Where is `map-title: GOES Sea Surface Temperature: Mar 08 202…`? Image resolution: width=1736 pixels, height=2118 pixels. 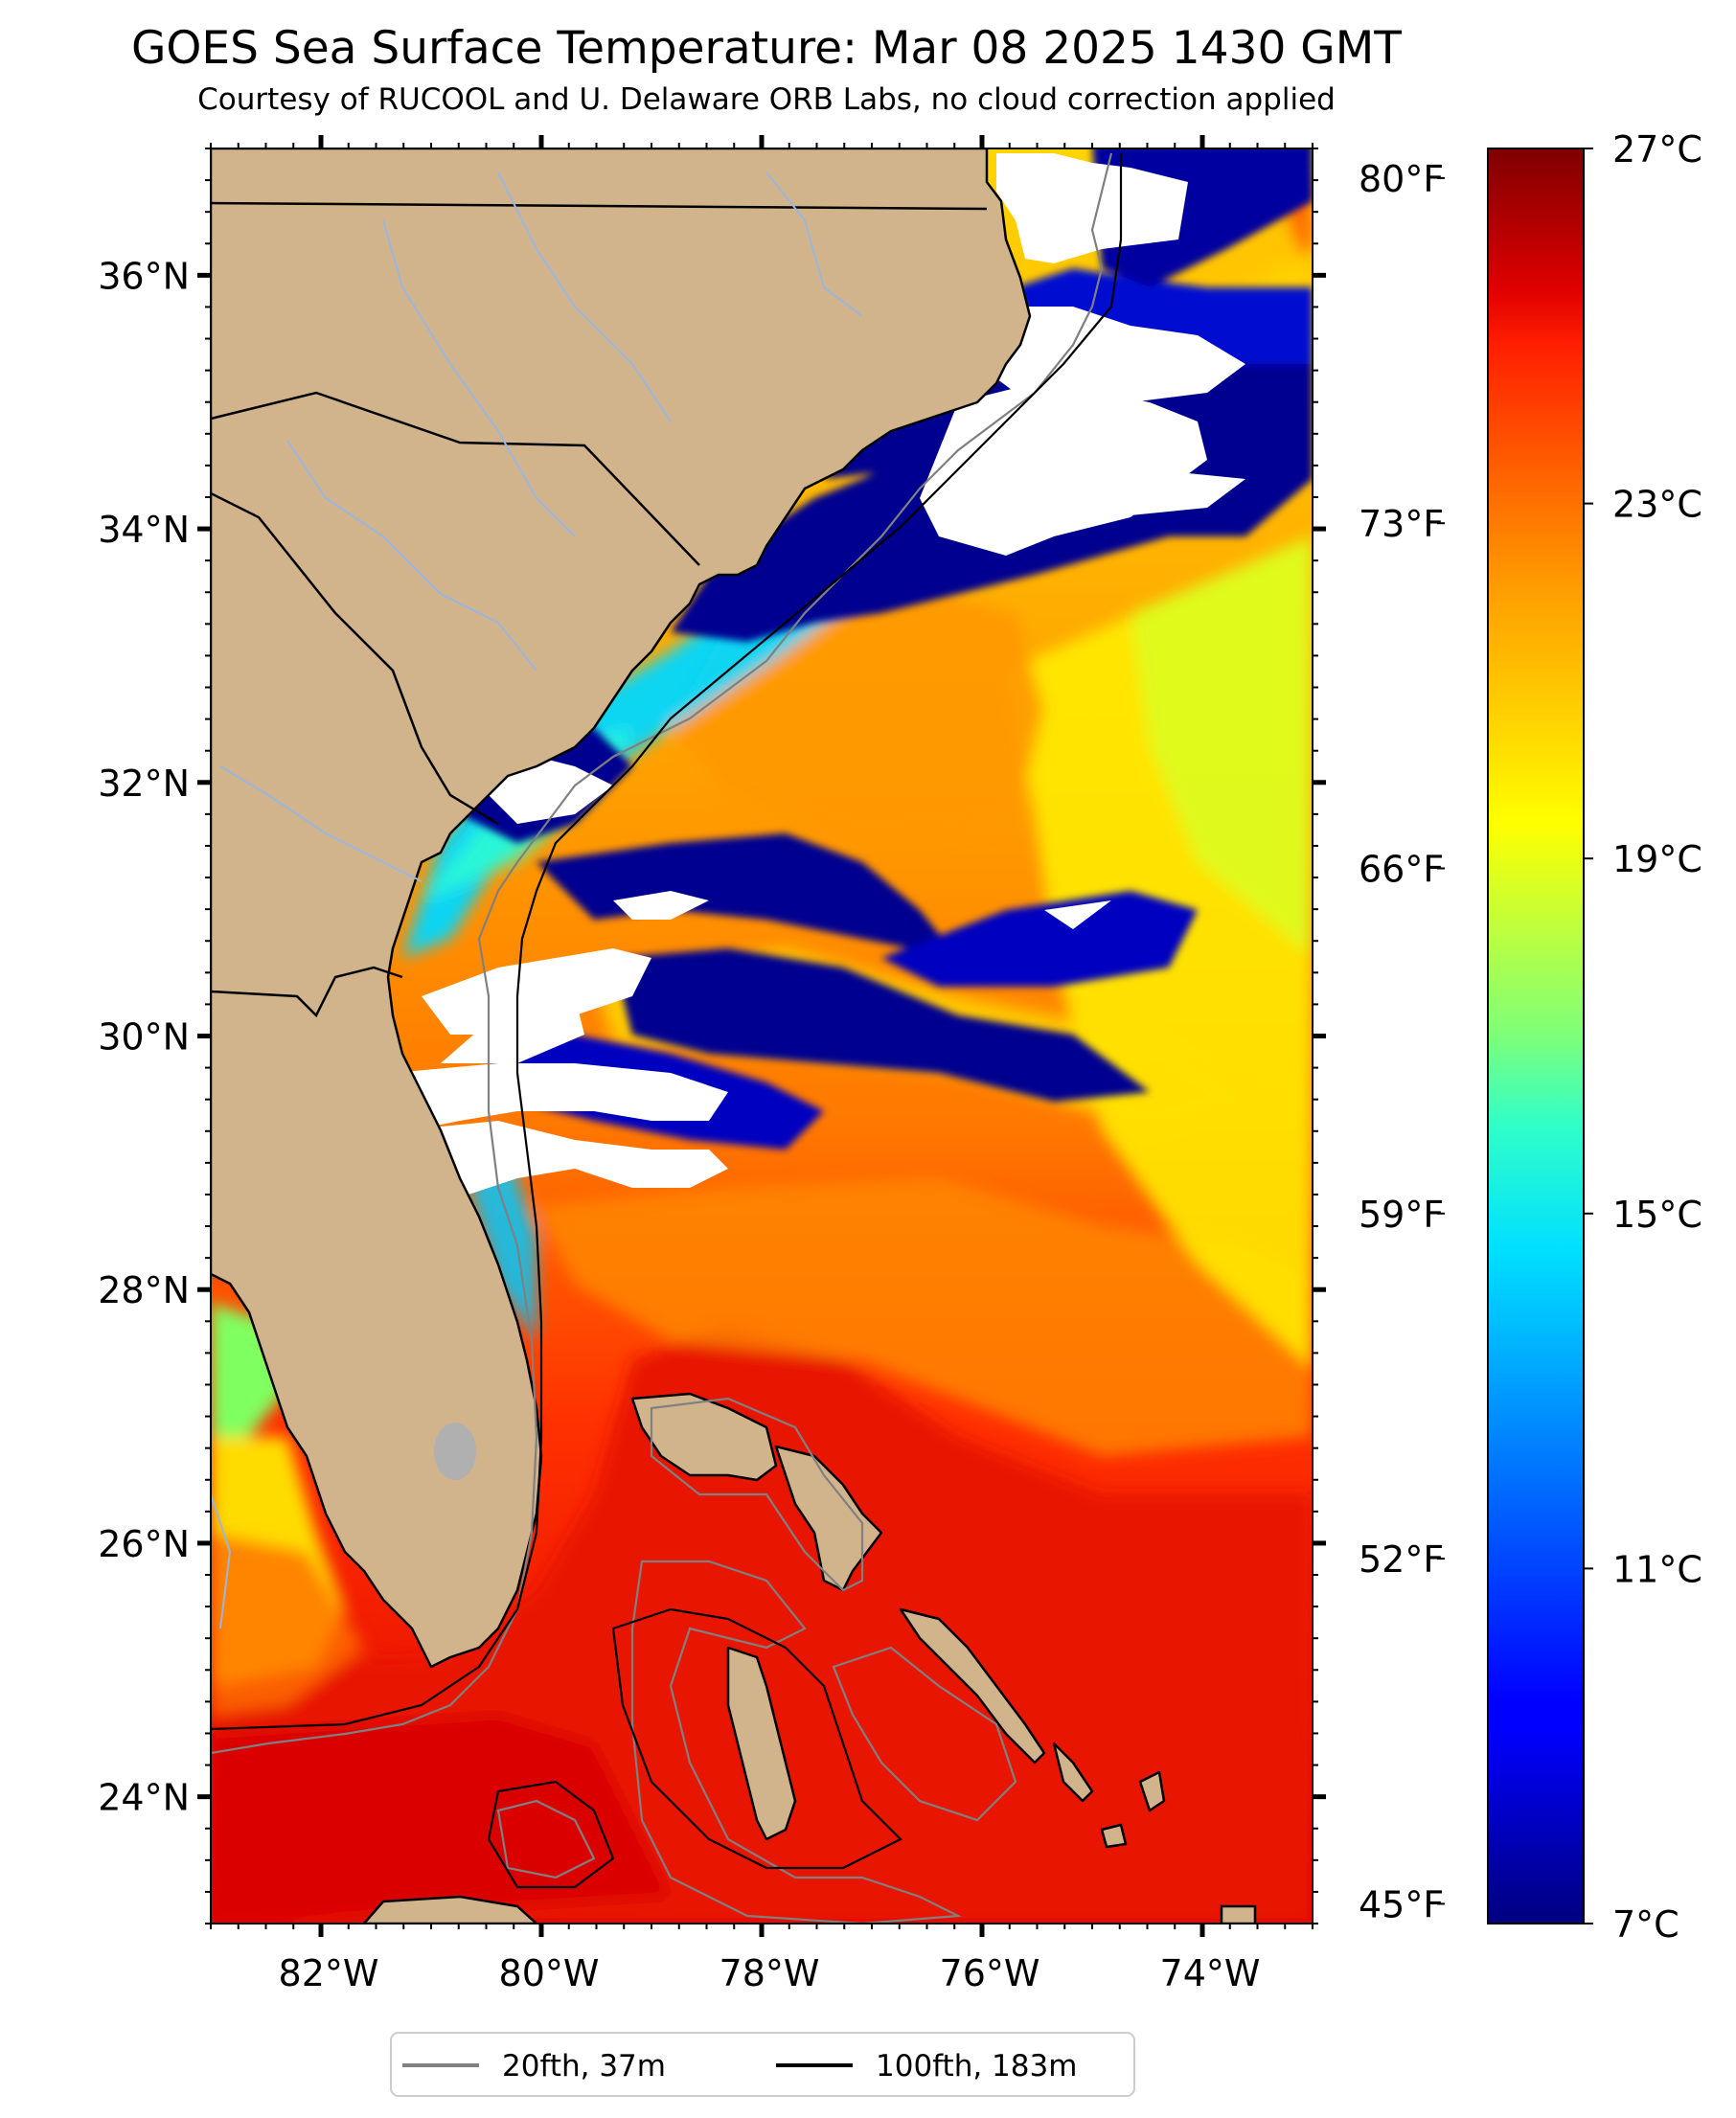
map-title: GOES Sea Surface Temperature: Mar 08 202… is located at coordinates (767, 48).